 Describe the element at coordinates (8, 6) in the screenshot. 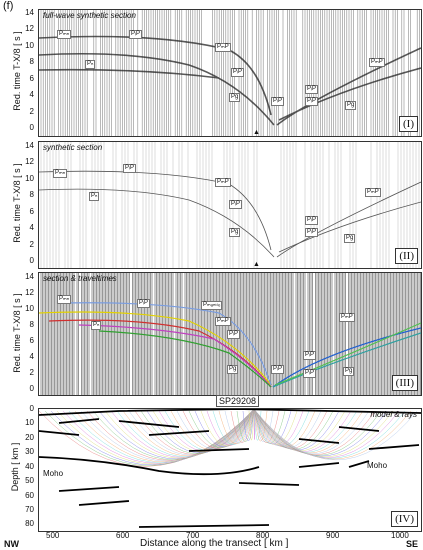

I see `figure-label: (f)` at that location.